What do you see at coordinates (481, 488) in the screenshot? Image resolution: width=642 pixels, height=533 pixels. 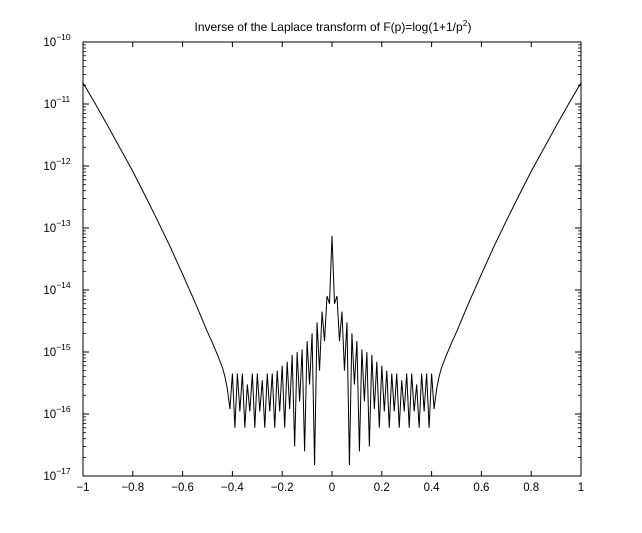 I see `x-tick-label: 0.6` at bounding box center [481, 488].